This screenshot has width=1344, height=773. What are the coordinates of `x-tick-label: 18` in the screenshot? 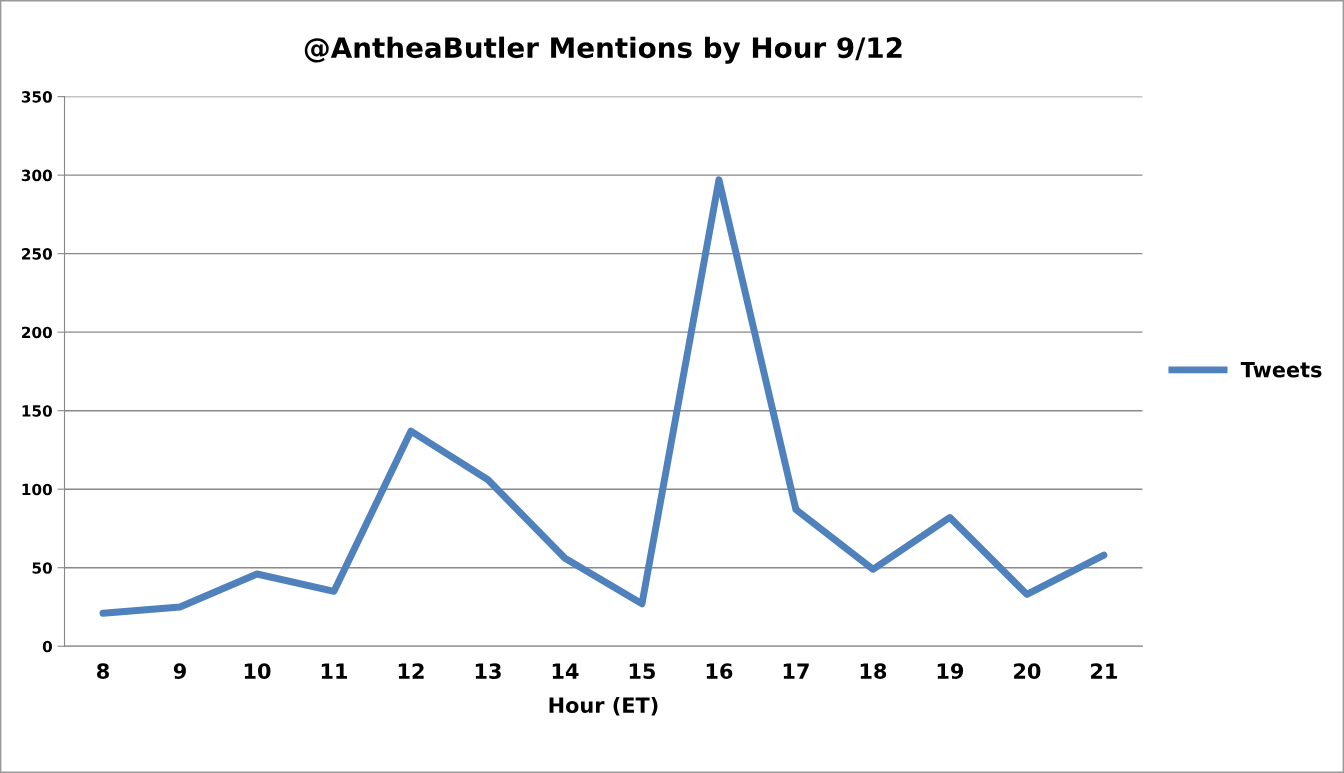 It's located at (873, 671).